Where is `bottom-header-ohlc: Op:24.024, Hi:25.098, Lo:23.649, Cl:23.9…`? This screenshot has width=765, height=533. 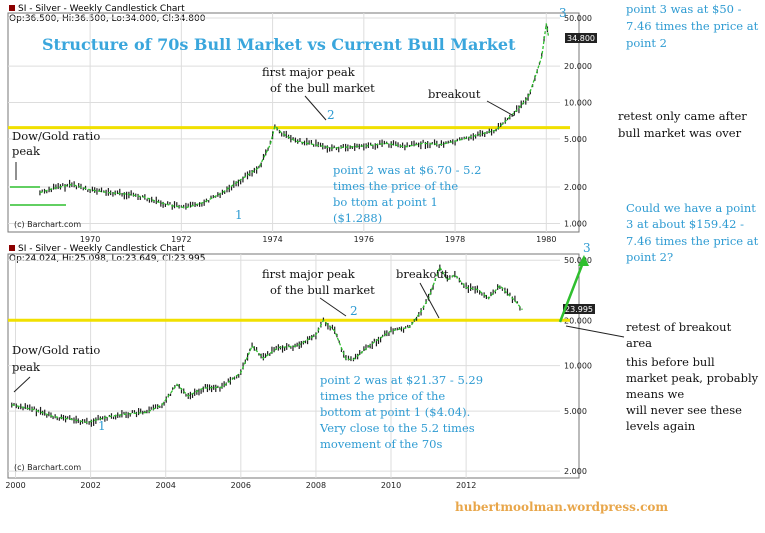
bottom-header-ohlc: Op:24.024, Hi:25.098, Lo:23.649, Cl:23.9… is located at coordinates (107, 259).